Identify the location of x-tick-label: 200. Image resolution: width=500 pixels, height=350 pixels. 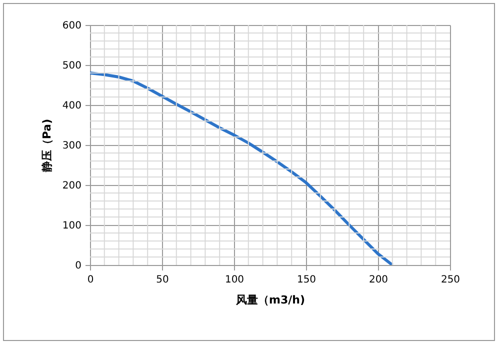
(378, 280).